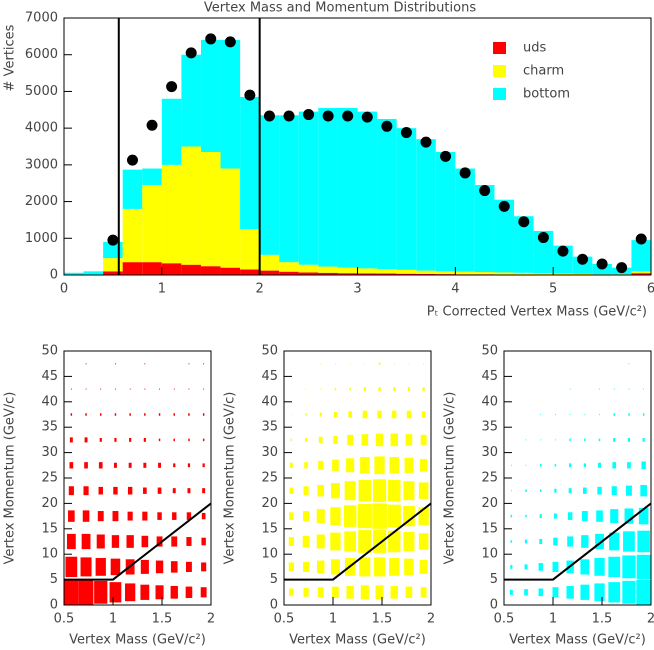 This screenshot has height=650, width=654. Describe the element at coordinates (499, 94) in the screenshot. I see `legend-swatch` at that location.